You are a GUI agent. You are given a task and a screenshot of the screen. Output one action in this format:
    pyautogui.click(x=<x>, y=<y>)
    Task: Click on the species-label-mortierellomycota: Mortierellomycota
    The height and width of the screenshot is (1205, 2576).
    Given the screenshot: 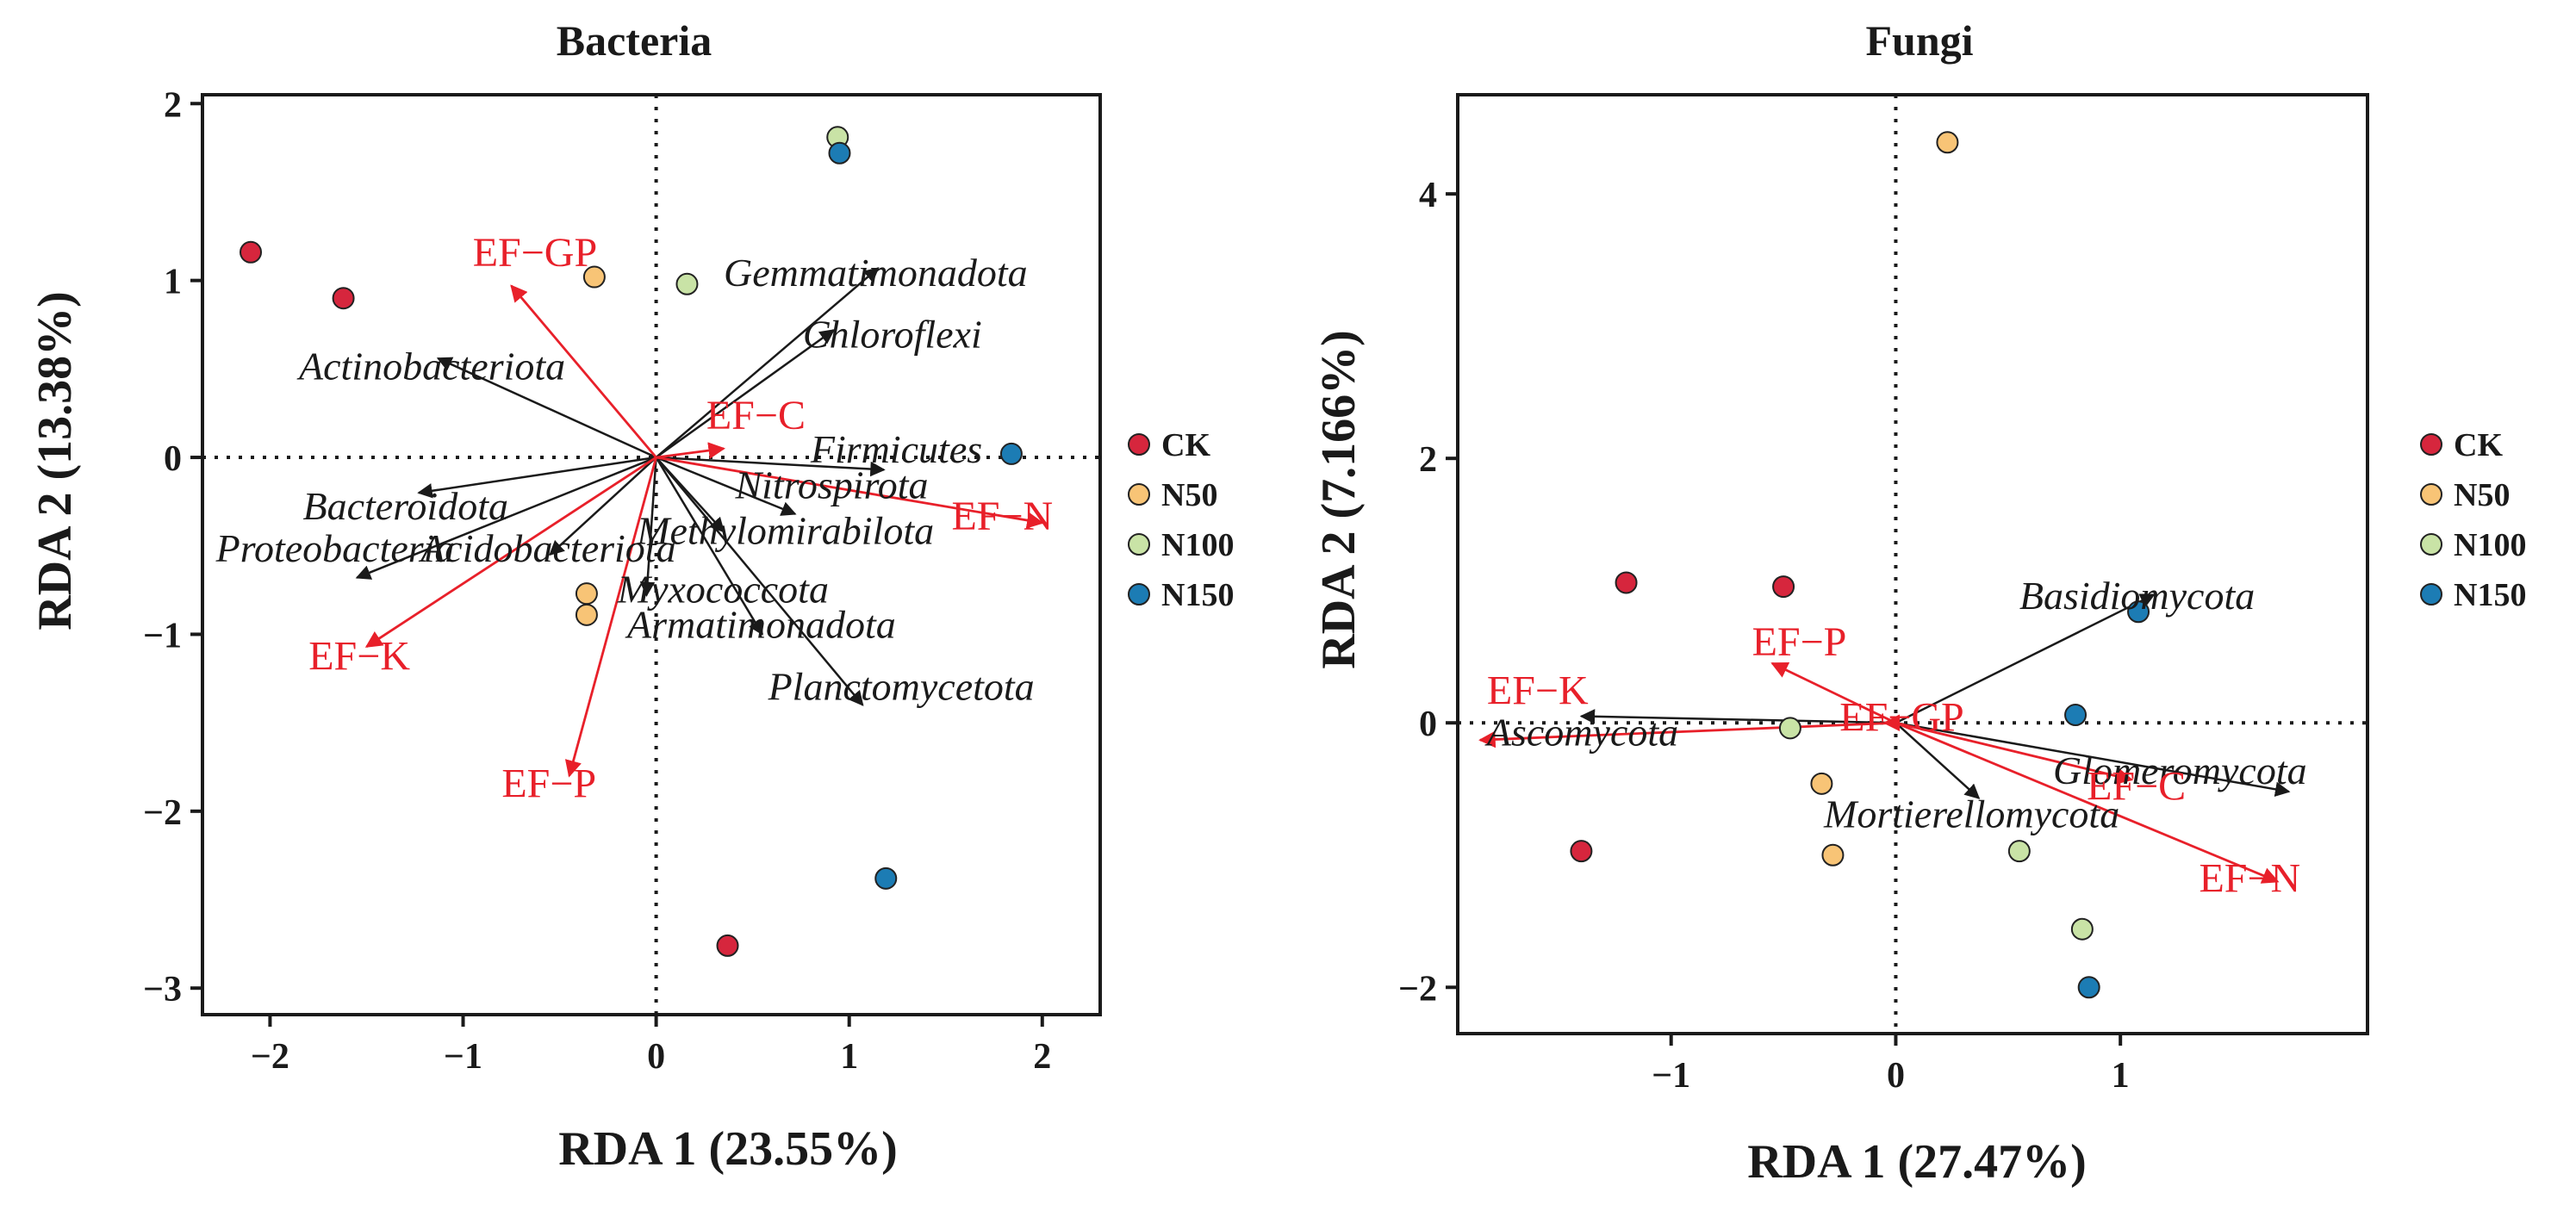 What is the action you would take?
    pyautogui.click(x=1971, y=814)
    